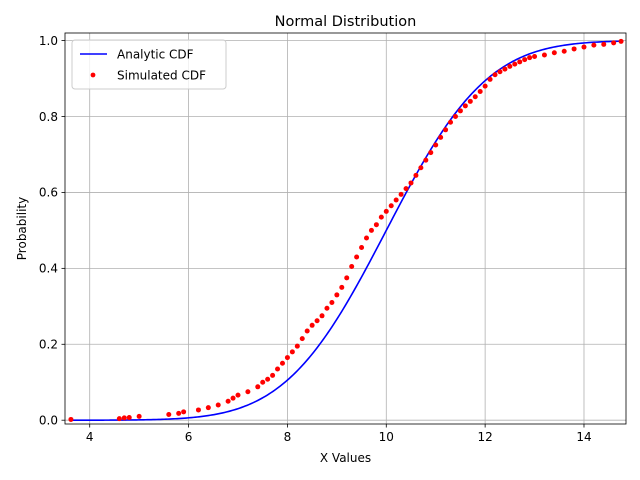  What do you see at coordinates (93, 75) in the screenshot?
I see `legend-swatch-simulated` at bounding box center [93, 75].